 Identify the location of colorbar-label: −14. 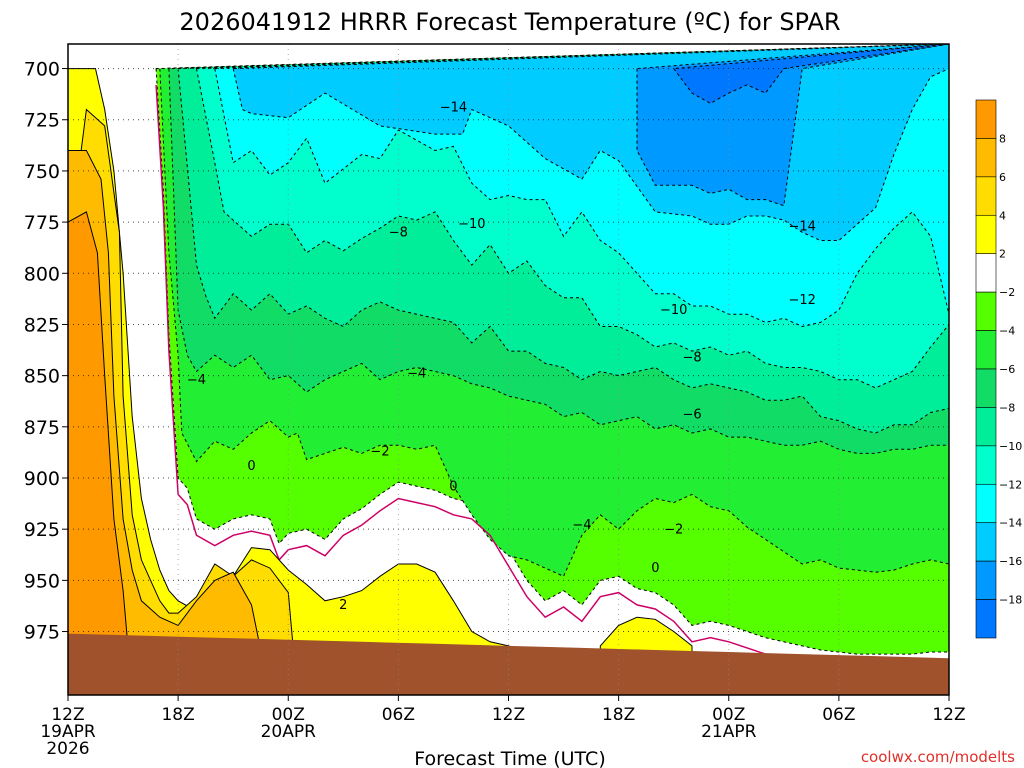
(1010, 523).